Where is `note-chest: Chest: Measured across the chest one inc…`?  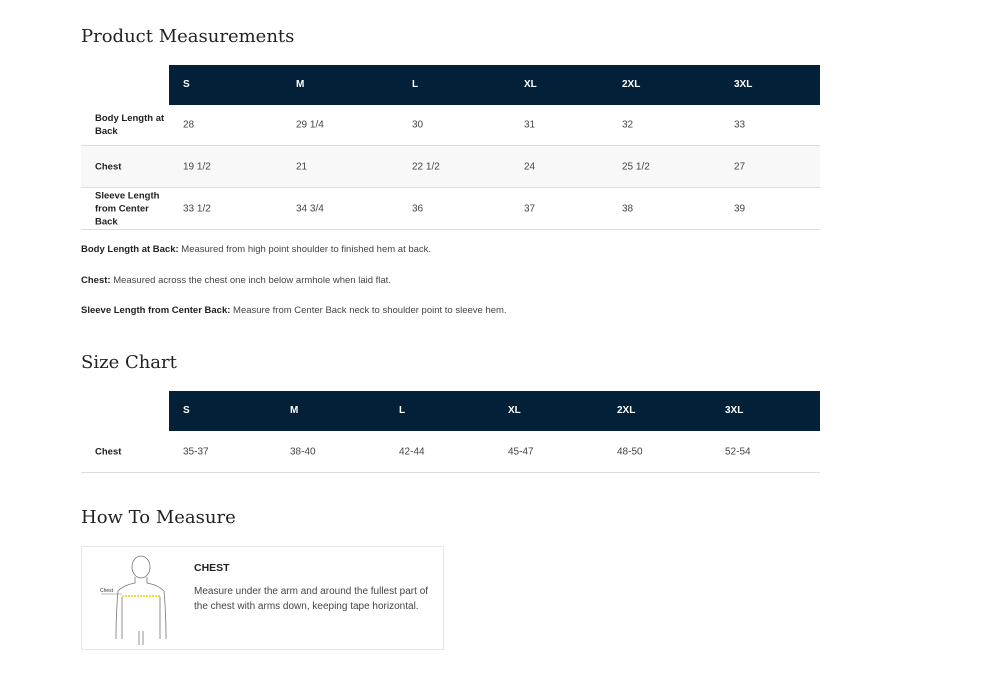
note-chest: Chest: Measured across the chest one inc… is located at coordinates (236, 280).